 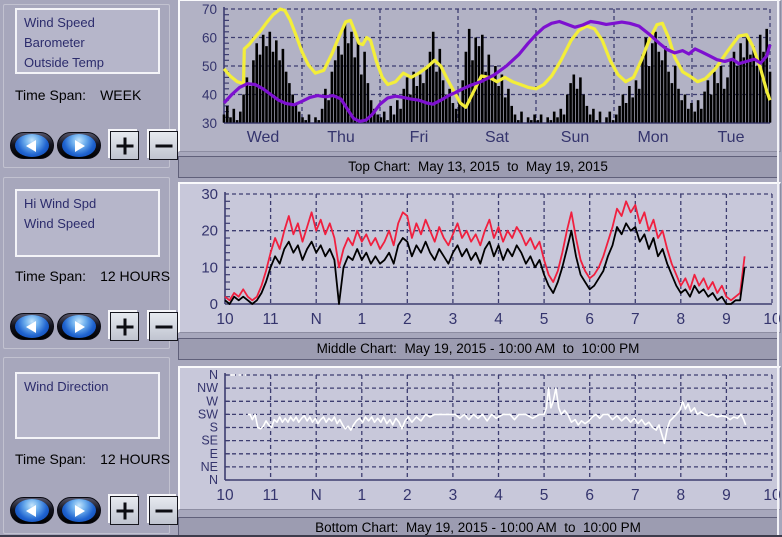 I want to click on window-bottom-edge, so click(x=391, y=536).